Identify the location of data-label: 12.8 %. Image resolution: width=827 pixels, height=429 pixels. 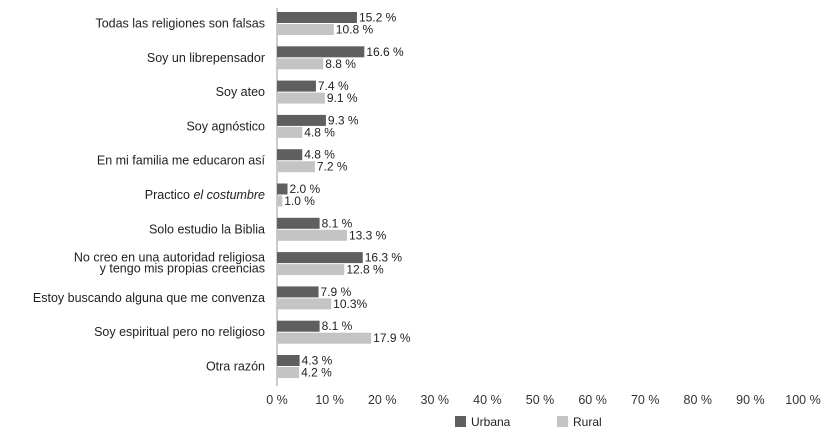
(365, 270).